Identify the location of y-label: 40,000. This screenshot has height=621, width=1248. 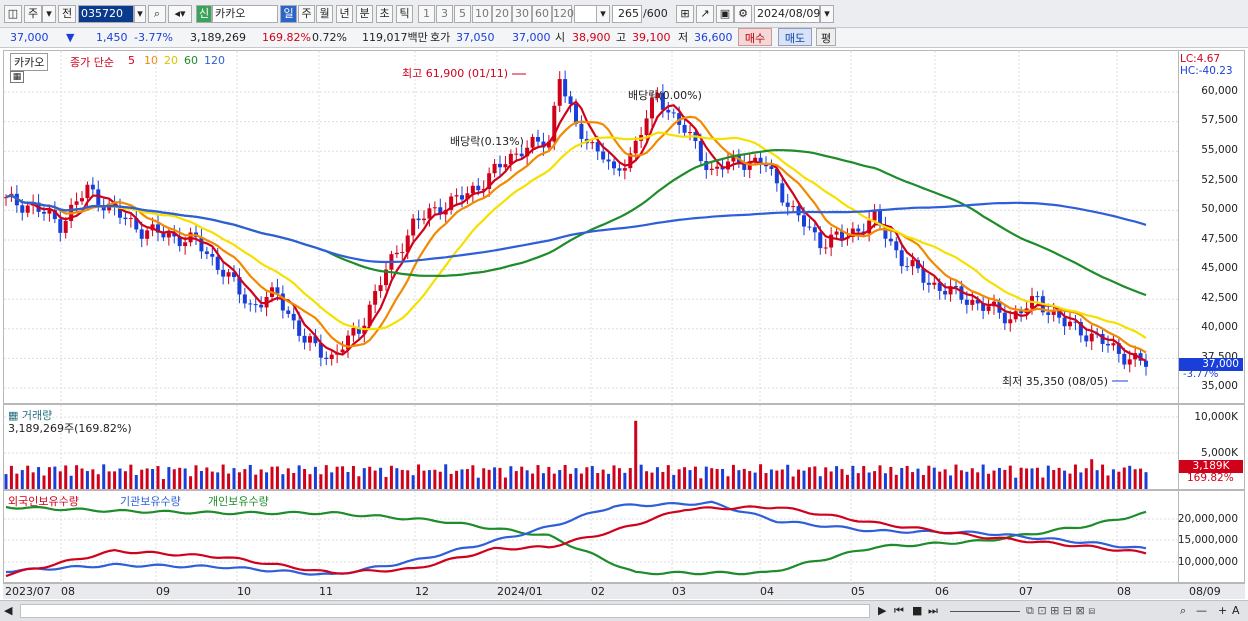
(1219, 327).